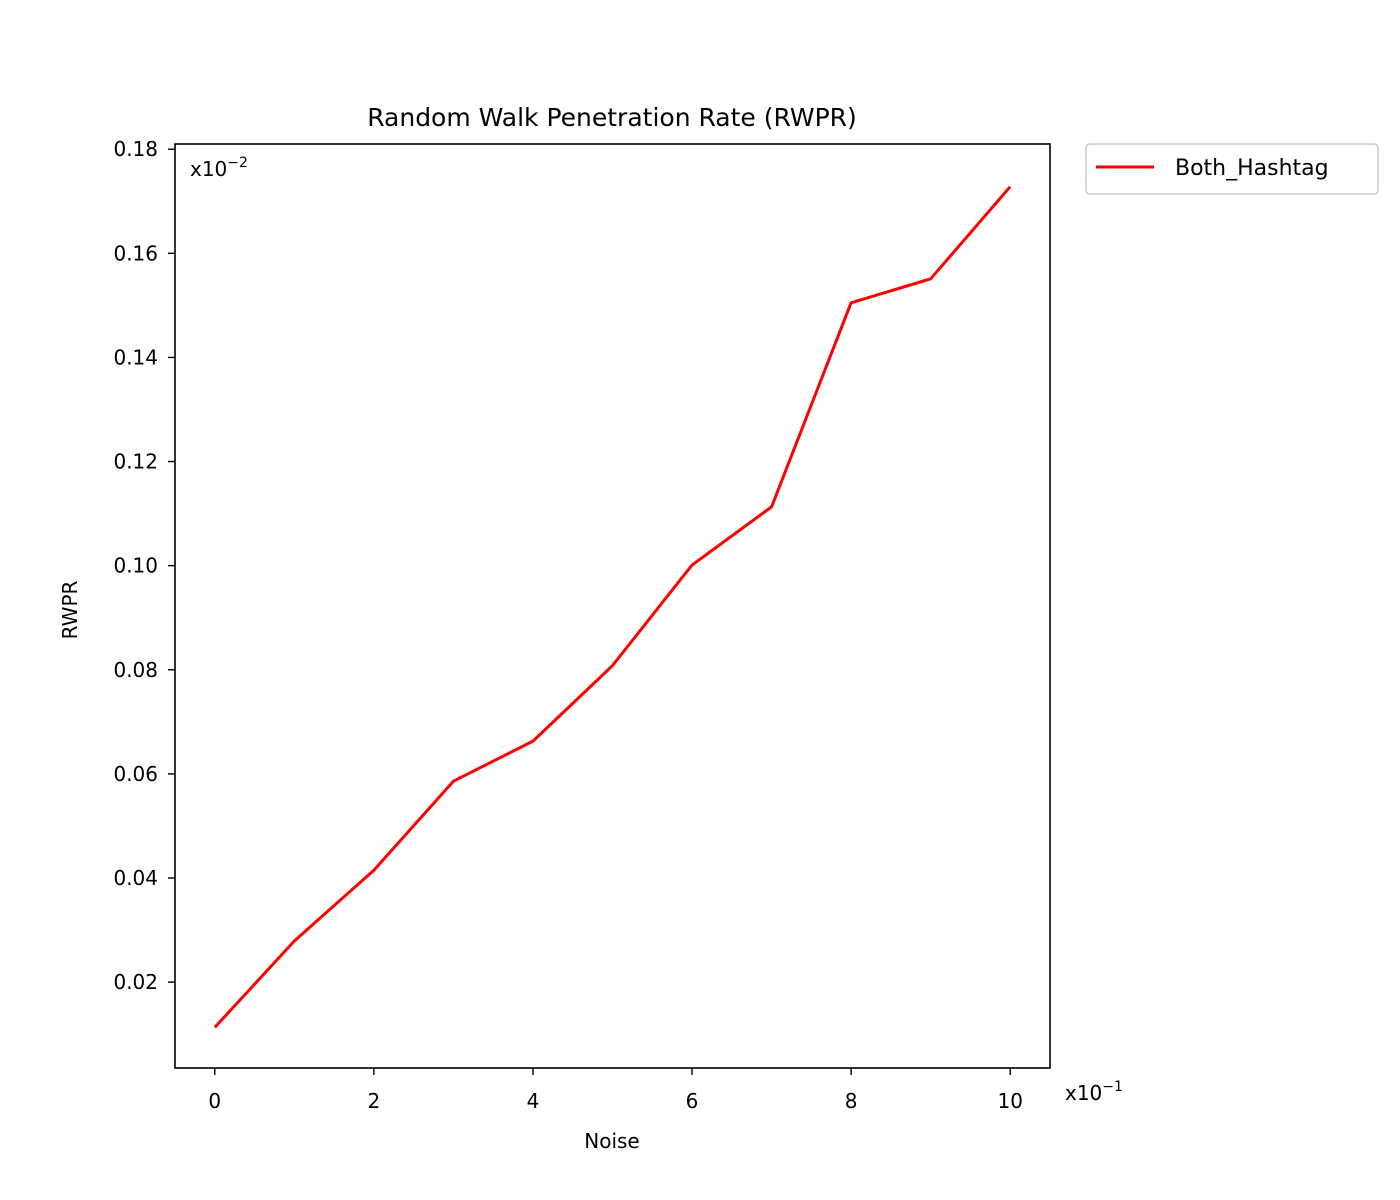  I want to click on y-tick-label: 0.10, so click(135, 566).